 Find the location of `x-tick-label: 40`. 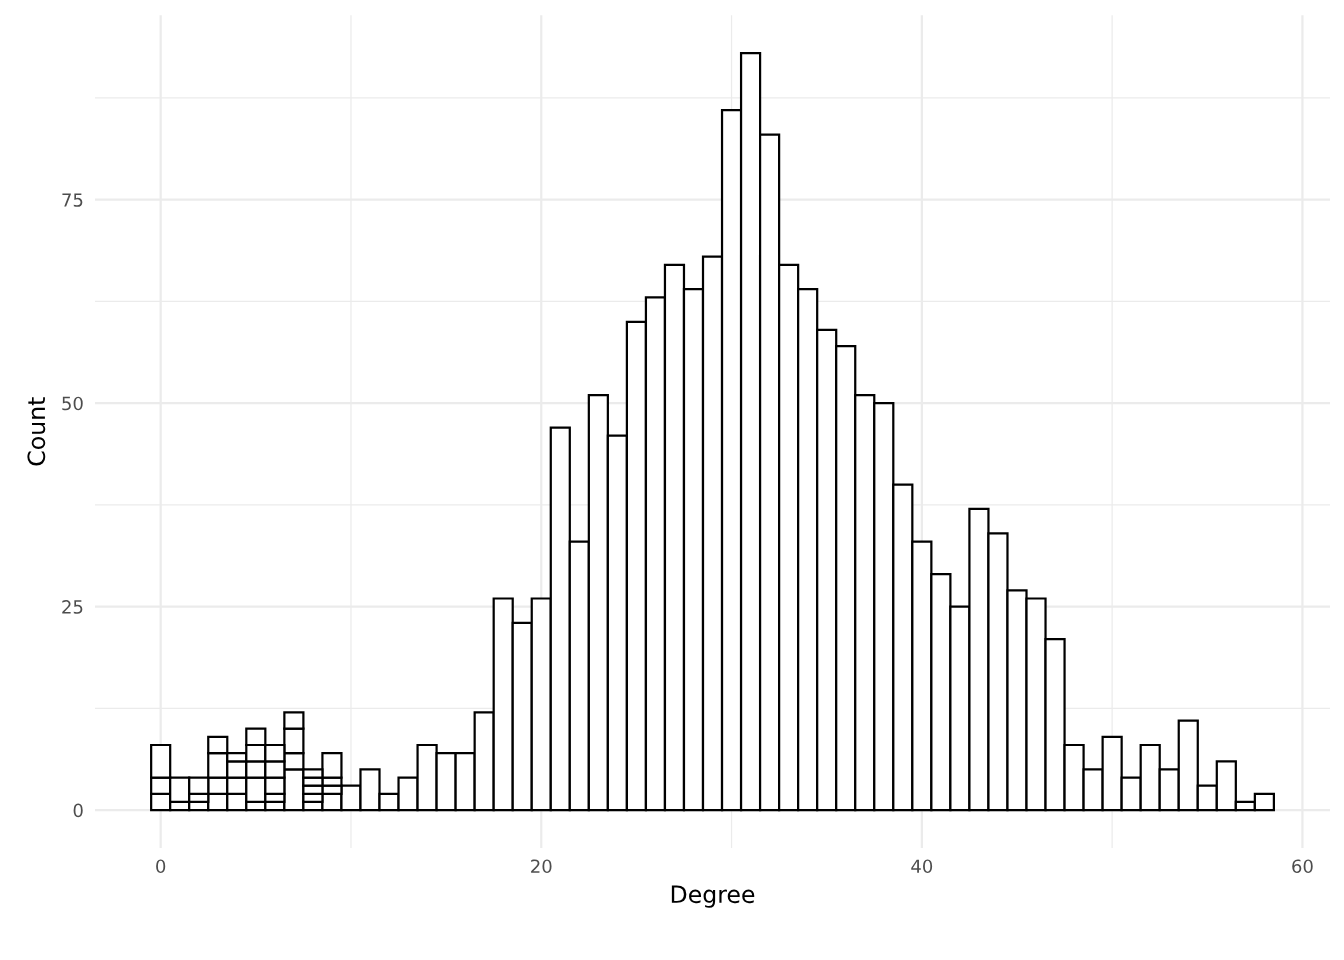

x-tick-label: 40 is located at coordinates (922, 866).